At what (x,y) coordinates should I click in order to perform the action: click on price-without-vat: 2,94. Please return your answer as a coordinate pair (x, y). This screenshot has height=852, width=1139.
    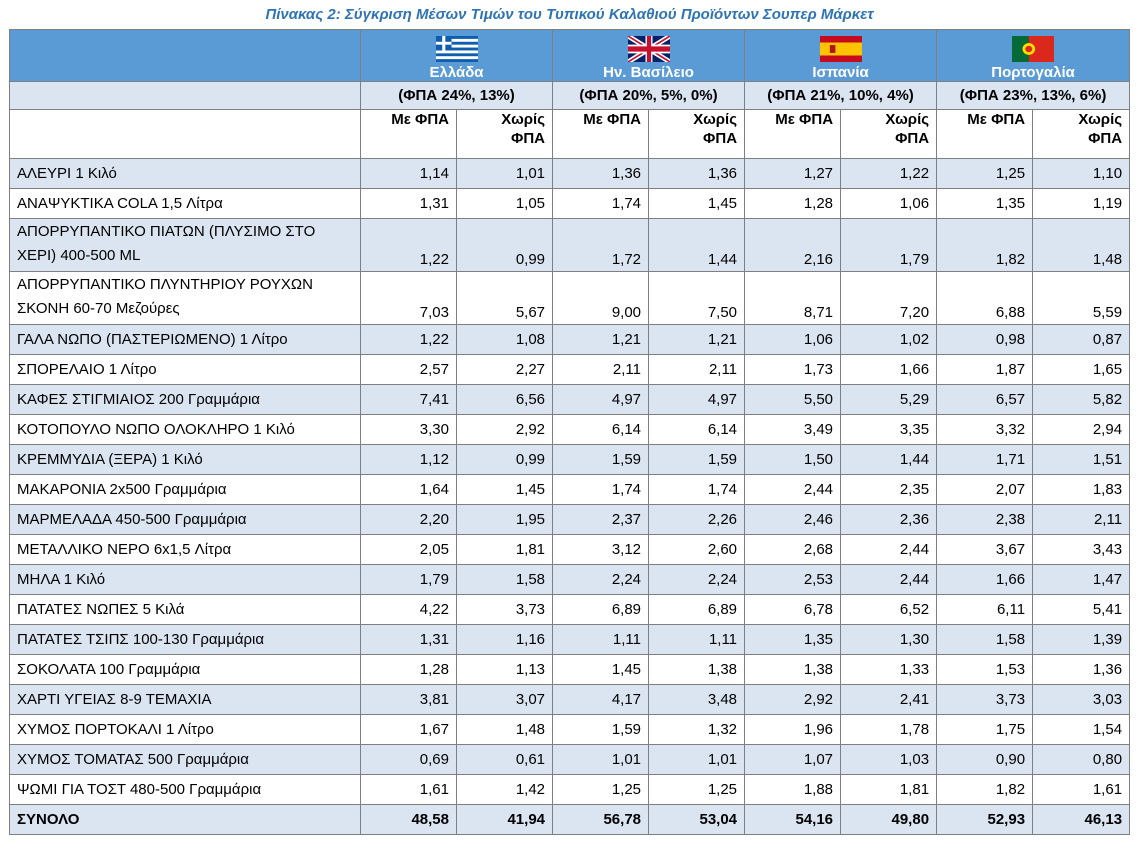
    Looking at the image, I should click on (1081, 429).